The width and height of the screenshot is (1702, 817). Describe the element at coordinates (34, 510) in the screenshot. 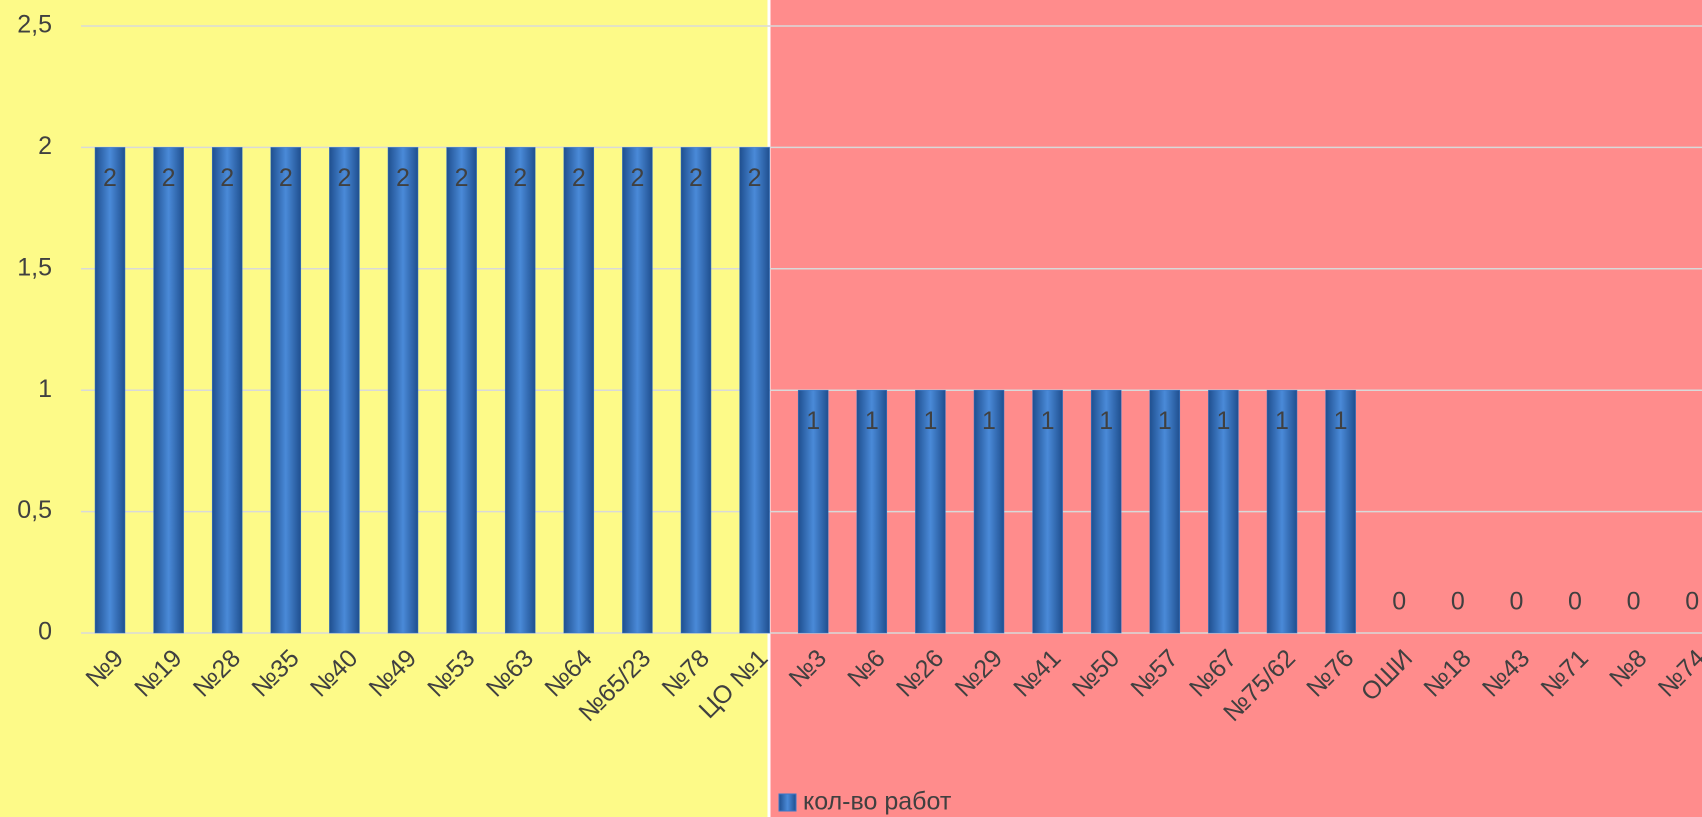

I see `y-tick-label: 0,5` at that location.